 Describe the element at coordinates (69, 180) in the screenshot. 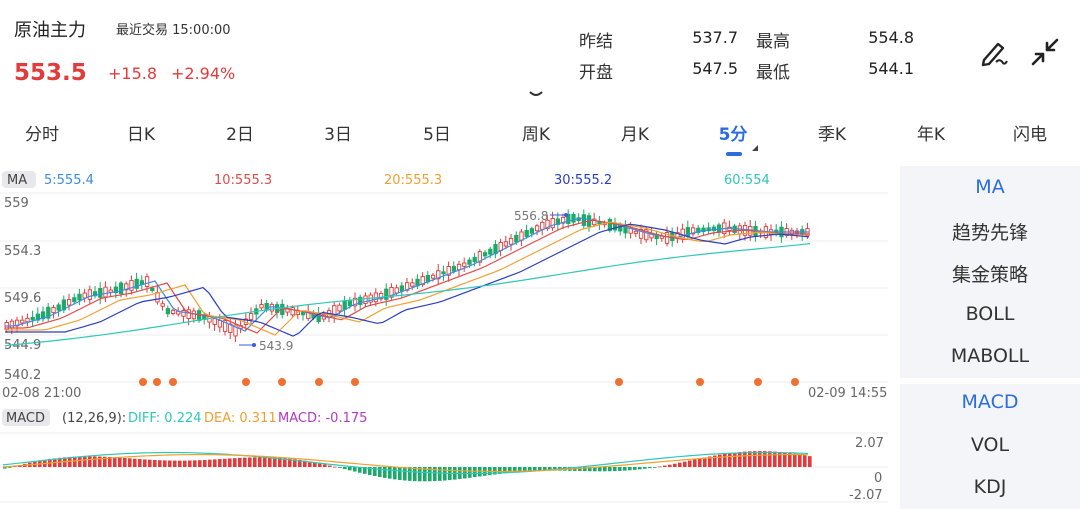

I see `ma5-legend: 5:555.4` at that location.